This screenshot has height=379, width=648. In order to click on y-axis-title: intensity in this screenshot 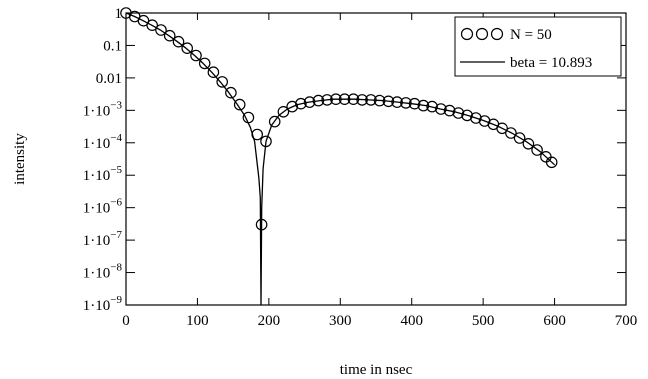, I will do `click(20, 159)`.